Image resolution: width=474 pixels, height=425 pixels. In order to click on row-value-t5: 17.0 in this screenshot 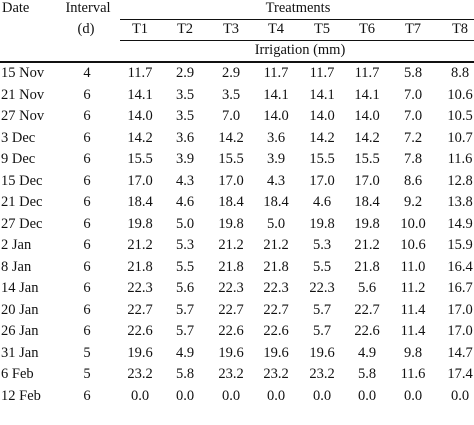, I will do `click(322, 181)`.